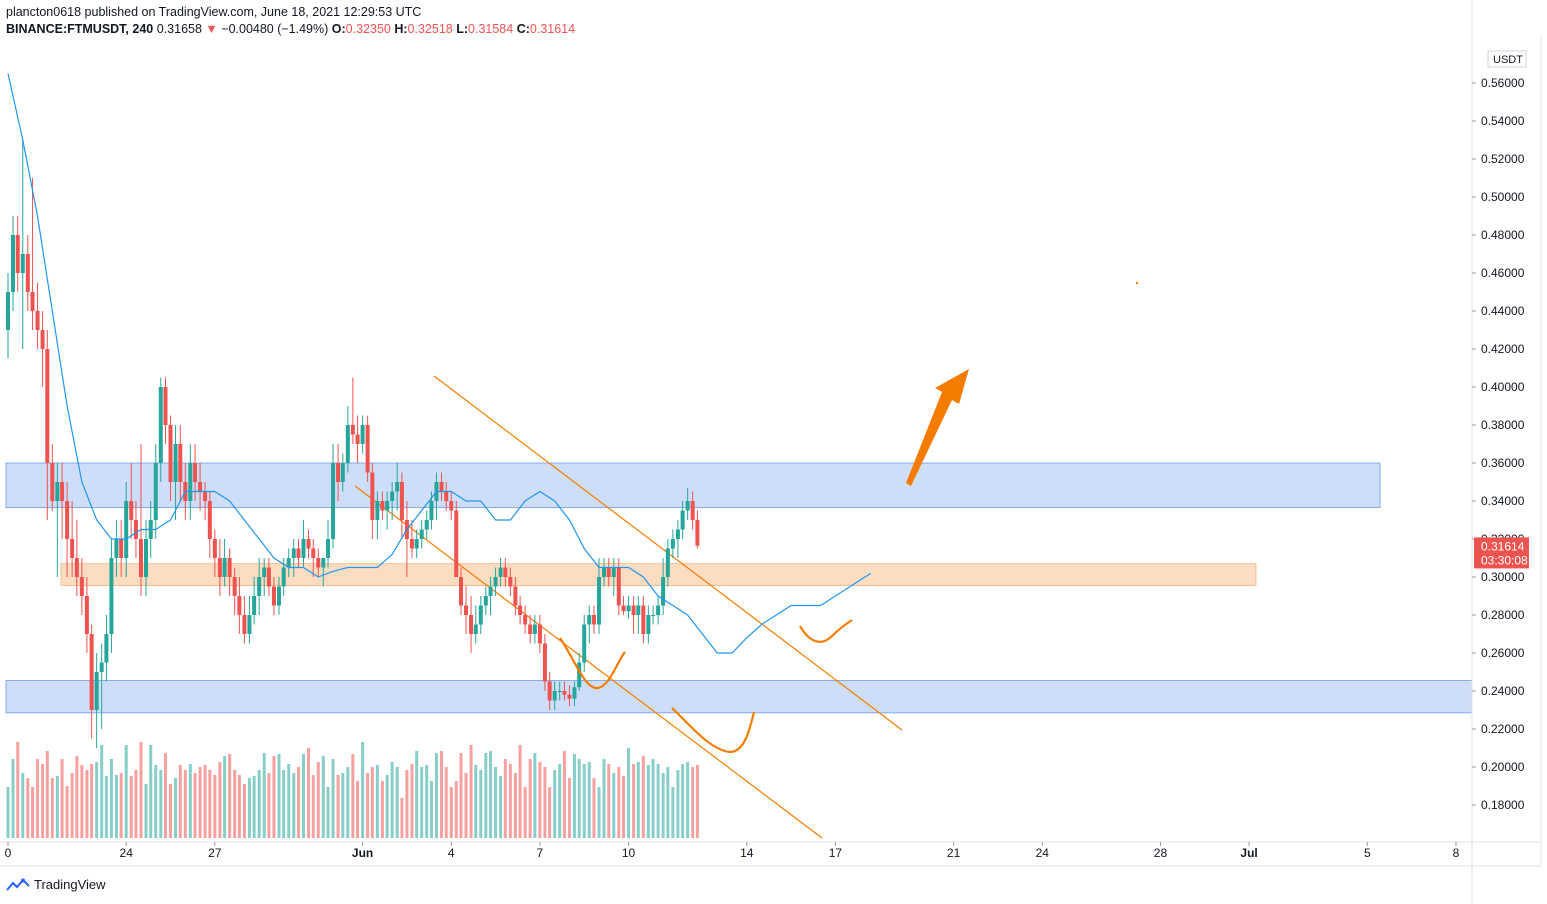 The height and width of the screenshot is (904, 1547). Describe the element at coordinates (1503, 273) in the screenshot. I see `price-tick-label: 0.46000` at that location.